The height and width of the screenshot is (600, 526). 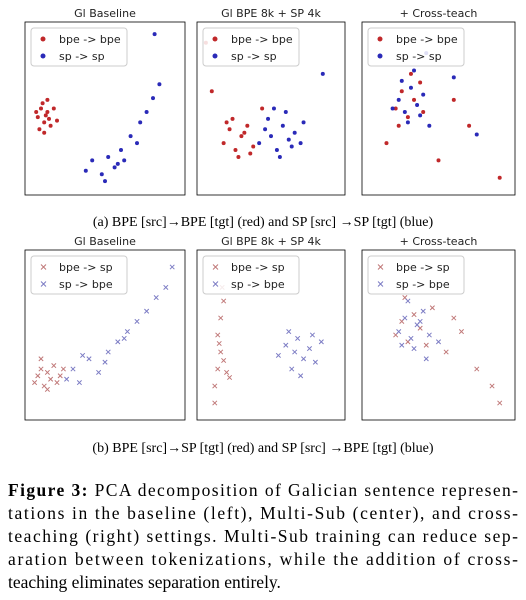 I want to click on panel: Gl Baseline bpe -> sp sp -> bpe, so click(x=105, y=328).